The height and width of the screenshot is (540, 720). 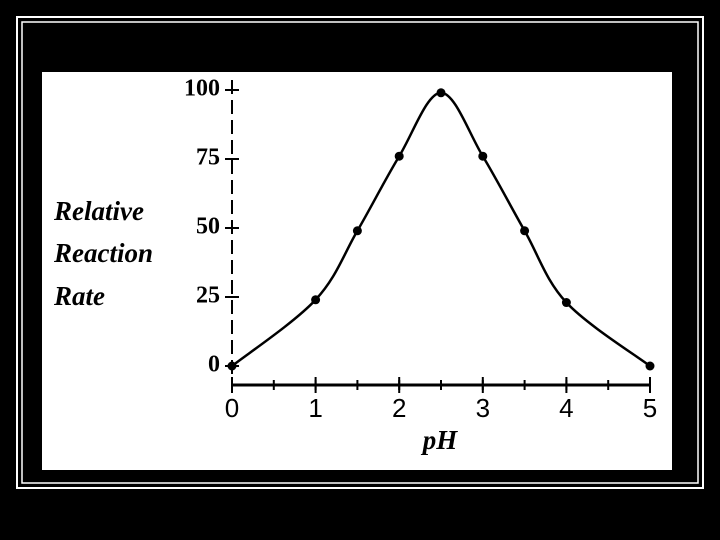 I want to click on y-axis-label: Reaction, so click(x=103, y=253).